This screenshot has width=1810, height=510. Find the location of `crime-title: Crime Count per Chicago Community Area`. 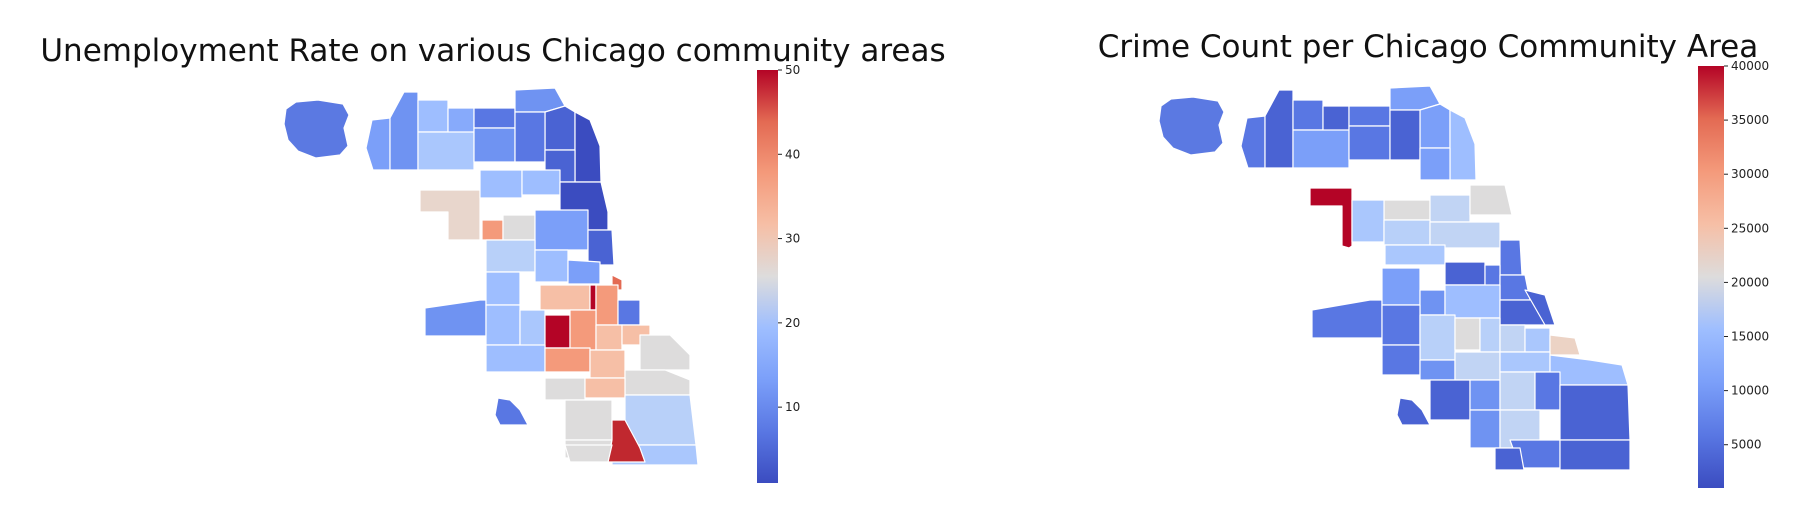

crime-title: Crime Count per Chicago Community Area is located at coordinates (1428, 47).